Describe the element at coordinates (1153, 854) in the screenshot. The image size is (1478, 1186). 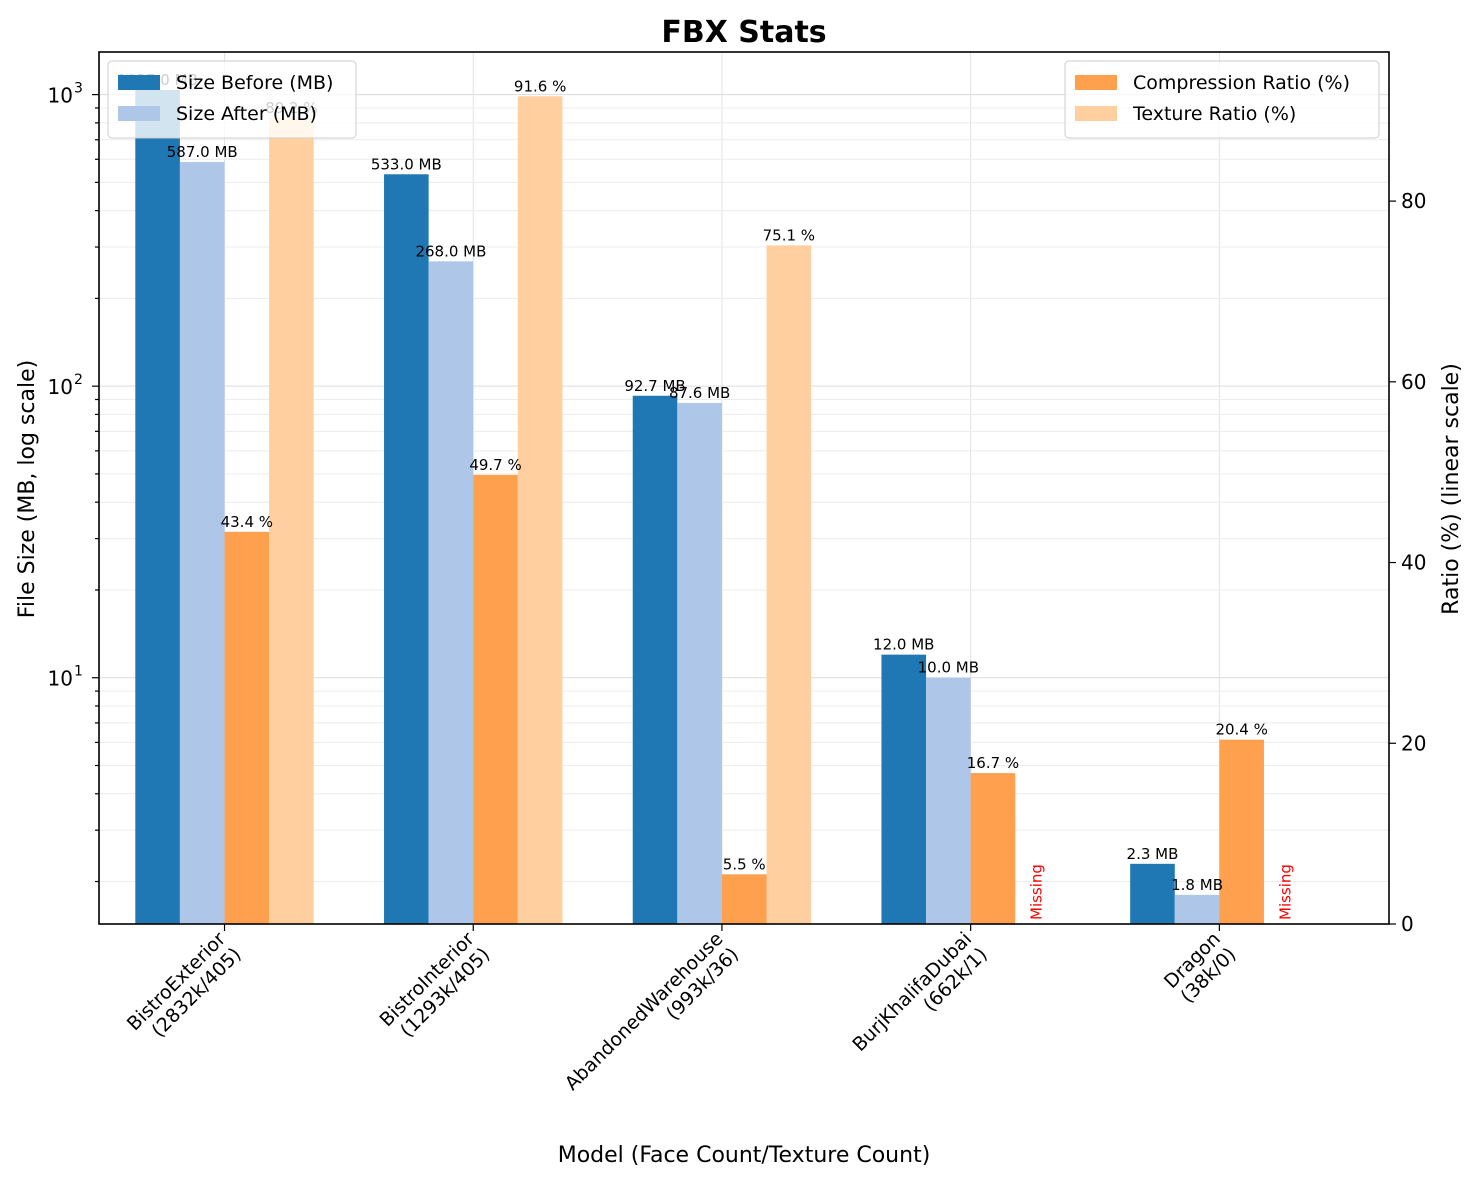
I see `data-label: 2.3 MB` at that location.